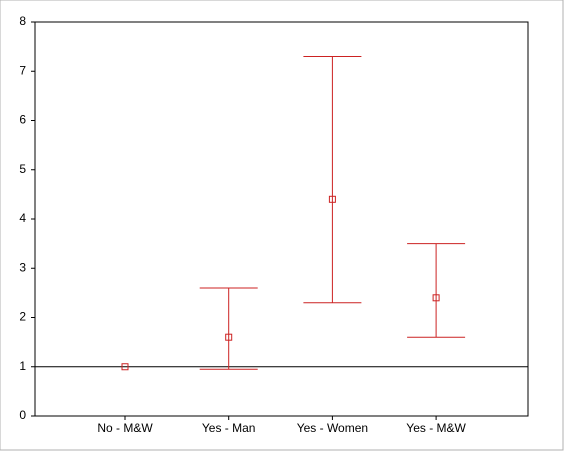  Describe the element at coordinates (22, 366) in the screenshot. I see `y-tick-label: 1` at that location.